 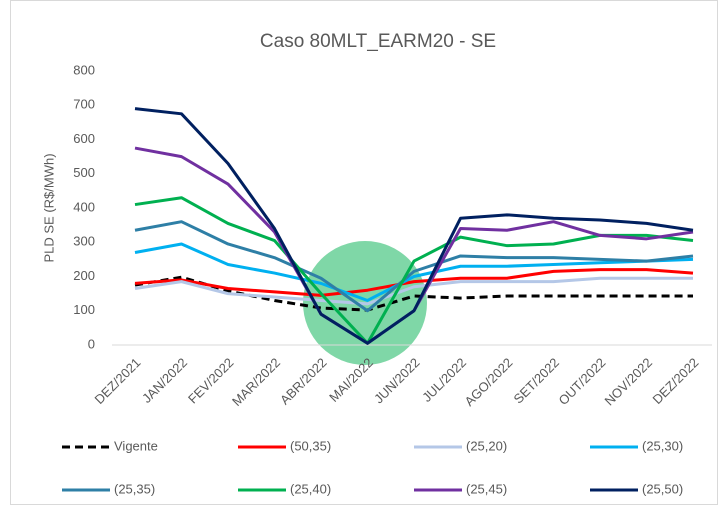 I want to click on legend-label: (25,20), so click(x=486, y=445).